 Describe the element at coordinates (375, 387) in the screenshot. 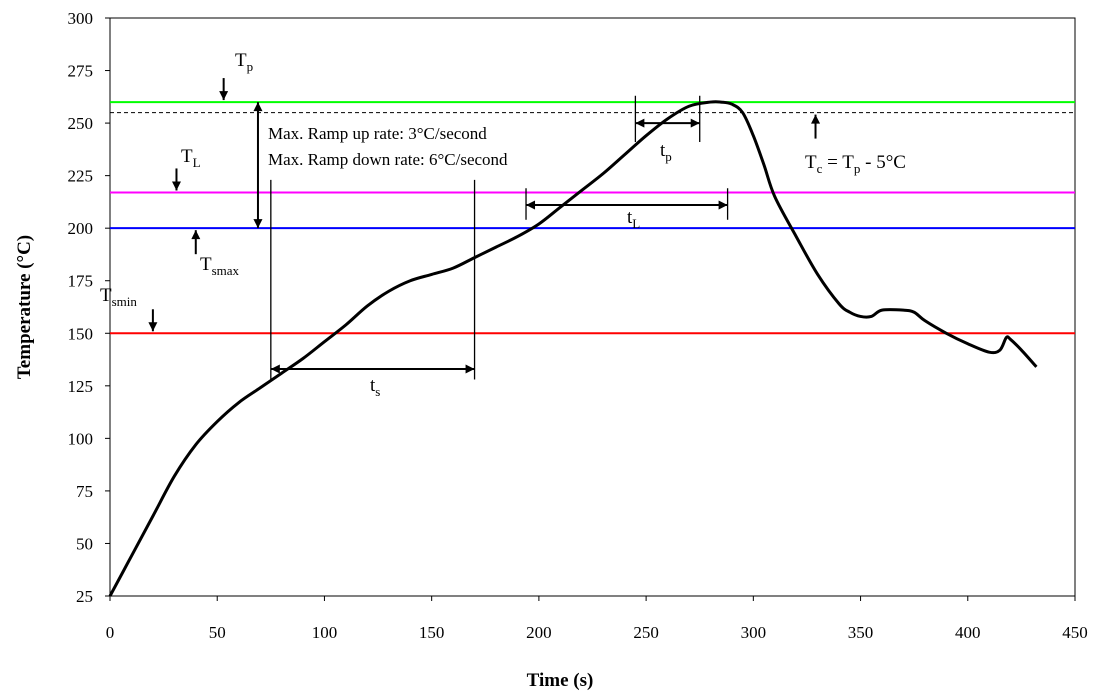

I see `ts-label: ts` at that location.